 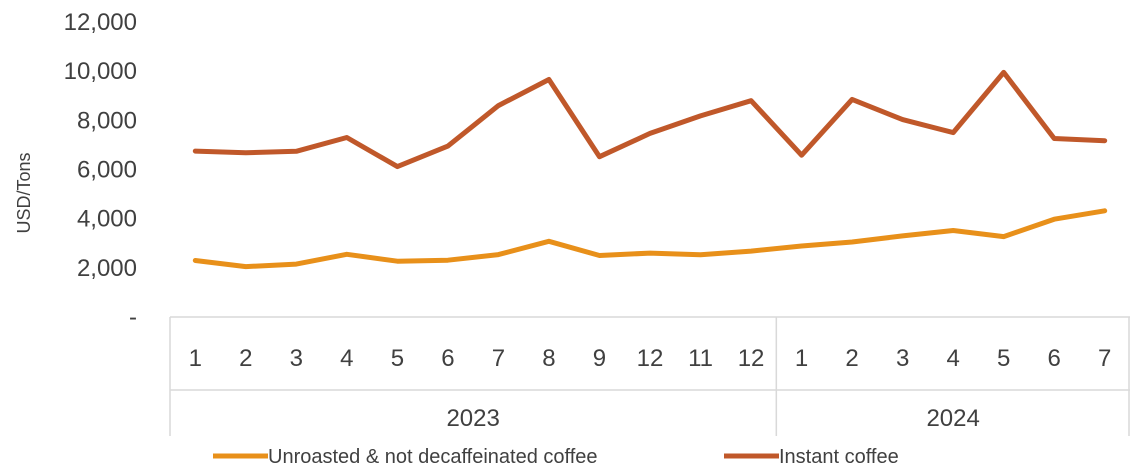 What do you see at coordinates (839, 456) in the screenshot?
I see `legend-label: Instant coffee` at bounding box center [839, 456].